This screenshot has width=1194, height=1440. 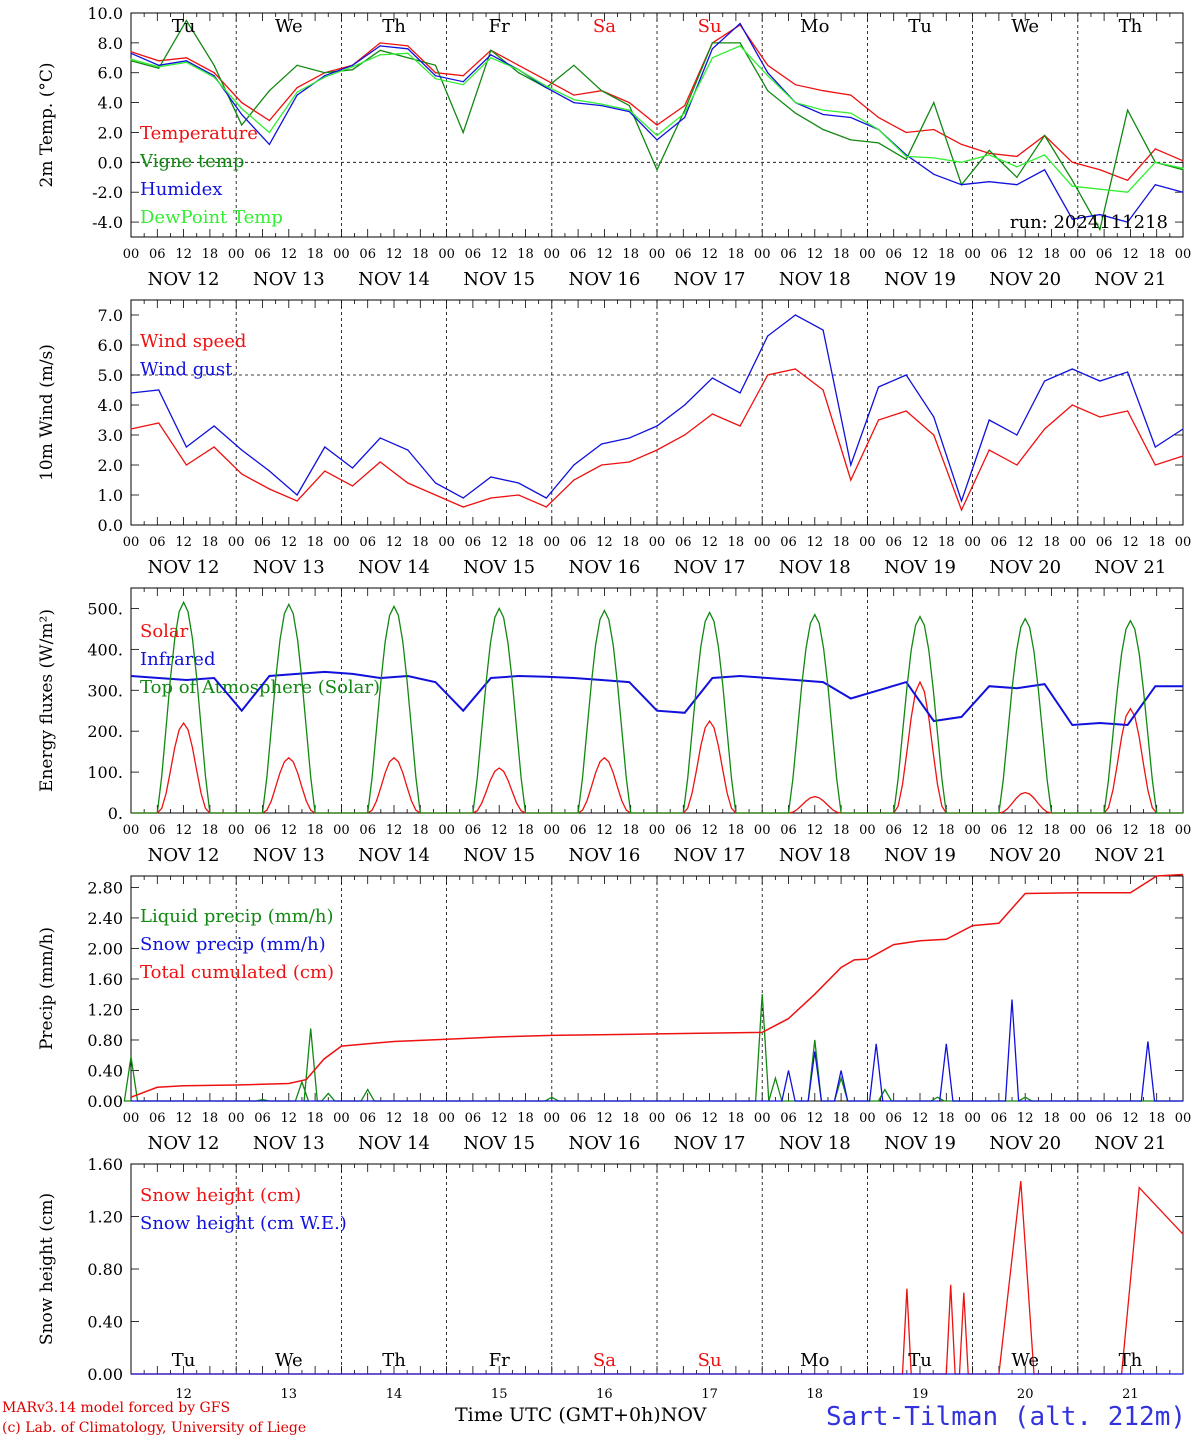 I want to click on legend-total-cumulated-cm-: Total cumulated (cm), so click(x=237, y=972).